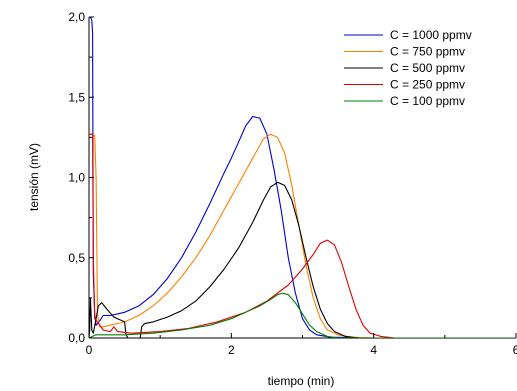 This screenshot has height=391, width=517. What do you see at coordinates (515, 350) in the screenshot?
I see `x-tick-label: 6` at bounding box center [515, 350].